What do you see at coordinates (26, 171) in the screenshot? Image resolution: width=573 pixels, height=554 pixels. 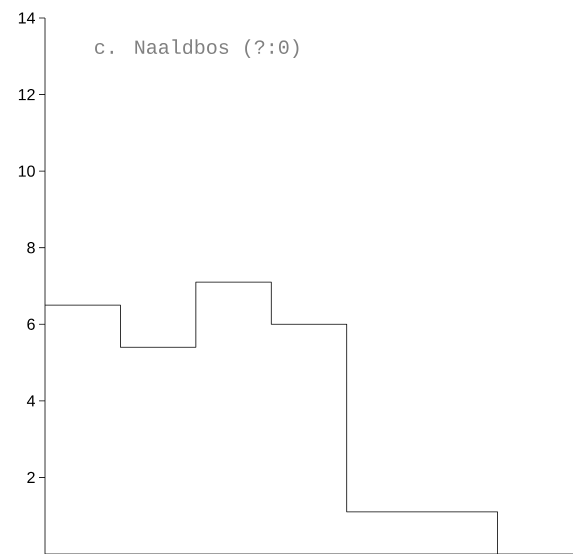 I see `y-tick-label: 10` at bounding box center [26, 171].